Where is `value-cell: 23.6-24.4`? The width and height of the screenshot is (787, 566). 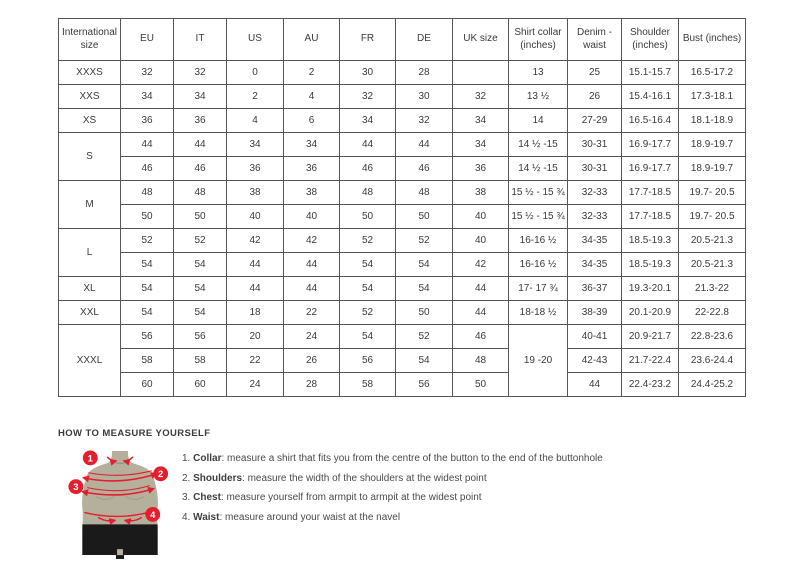 value-cell: 23.6-24.4 is located at coordinates (712, 360).